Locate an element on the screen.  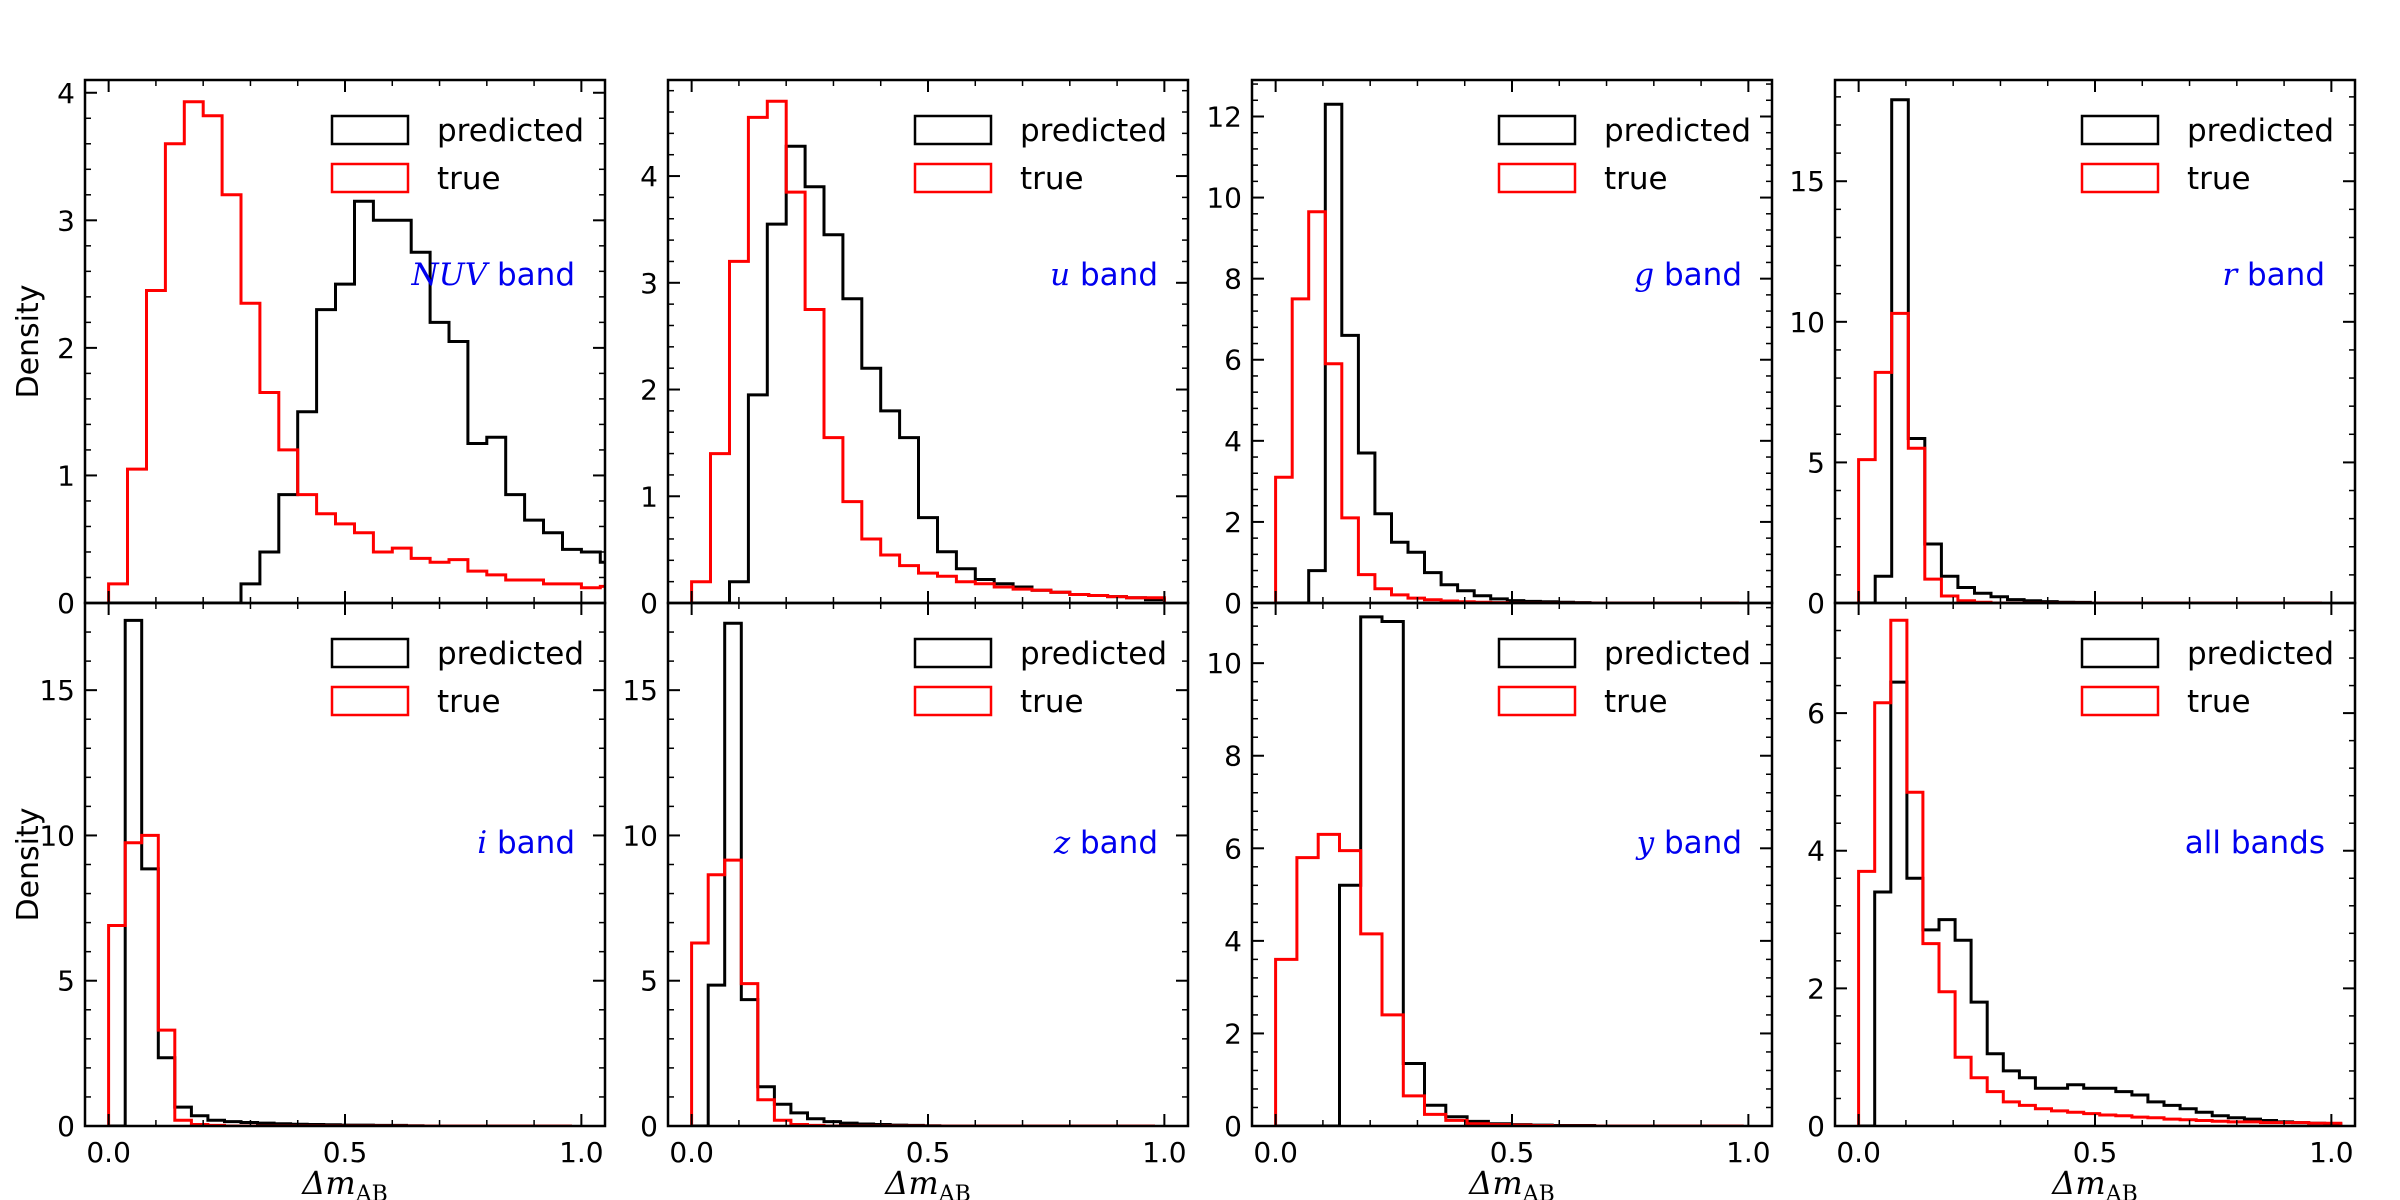
band-label: all bands is located at coordinates (2255, 843).